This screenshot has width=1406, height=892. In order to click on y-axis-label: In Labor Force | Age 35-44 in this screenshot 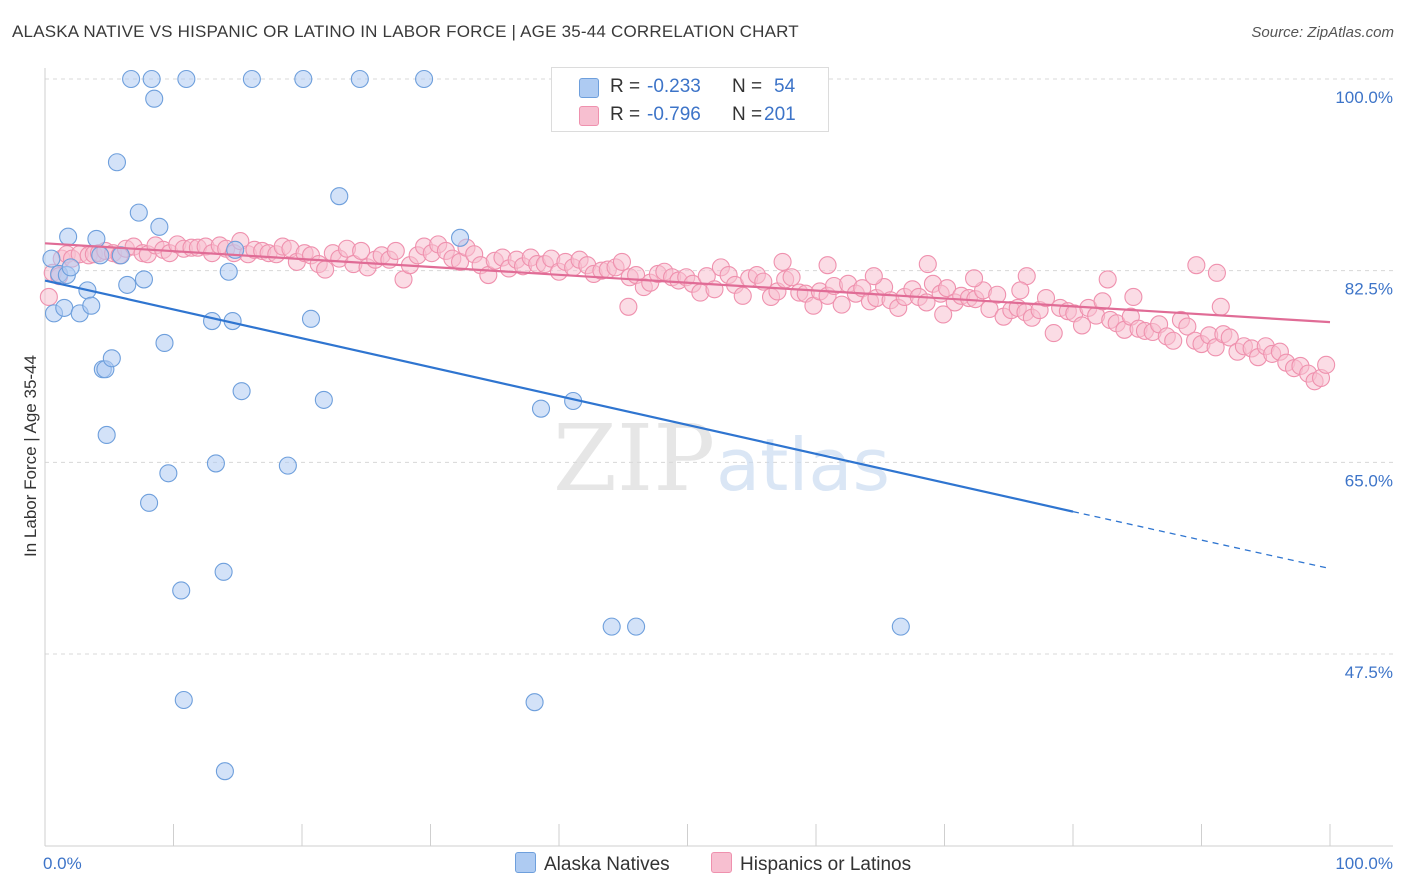, I will do `click(30, 456)`.